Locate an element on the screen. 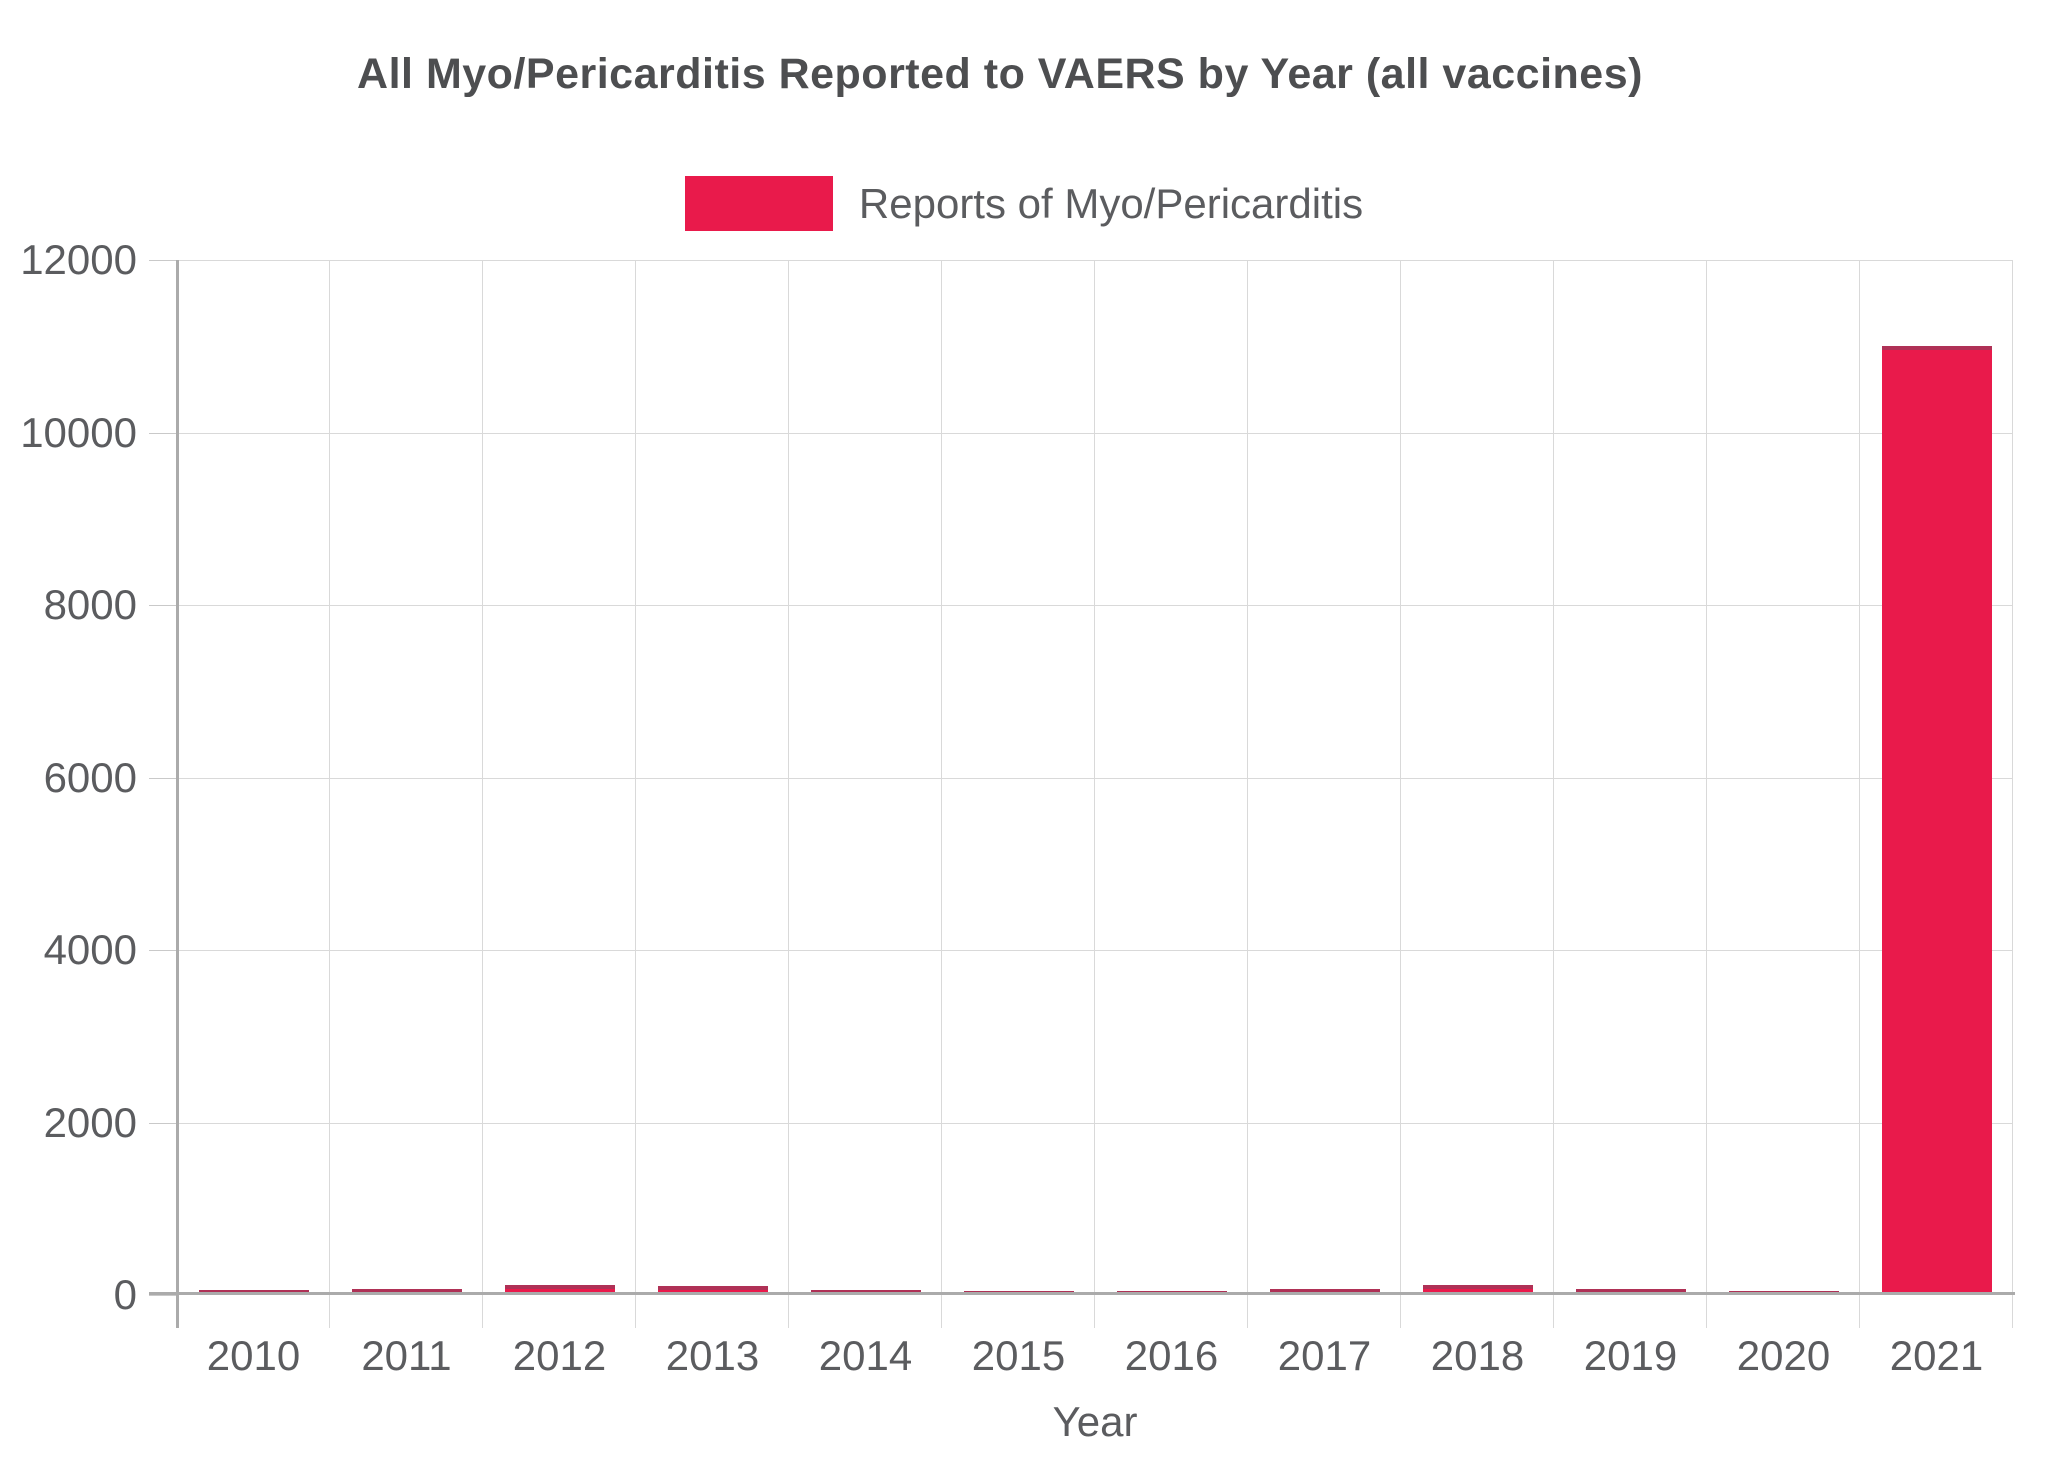  y-axis-line is located at coordinates (177, 794).